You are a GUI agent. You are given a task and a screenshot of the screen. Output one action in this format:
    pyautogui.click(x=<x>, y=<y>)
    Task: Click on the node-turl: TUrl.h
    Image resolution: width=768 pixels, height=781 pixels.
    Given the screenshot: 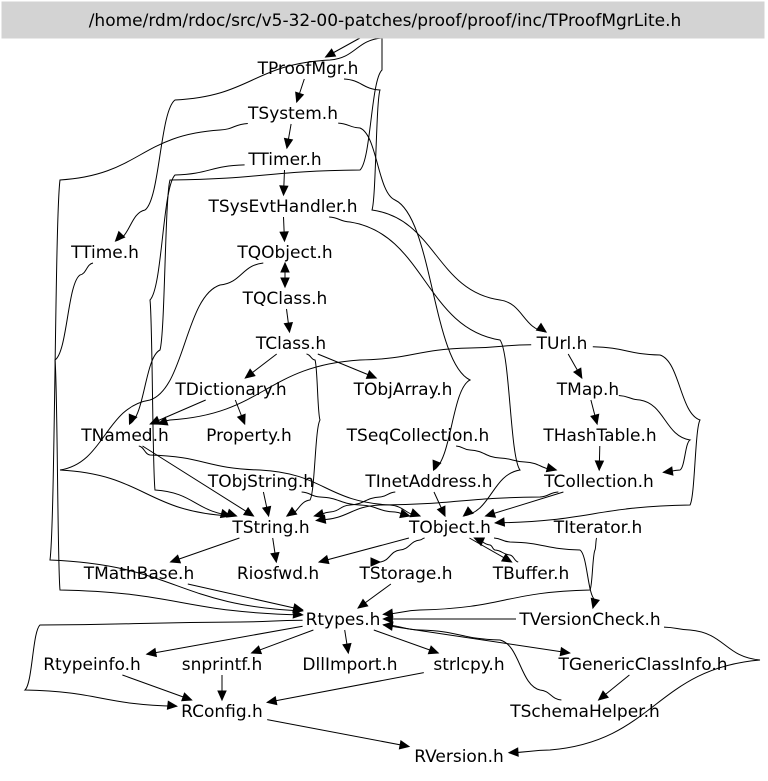 What is the action you would take?
    pyautogui.click(x=562, y=344)
    